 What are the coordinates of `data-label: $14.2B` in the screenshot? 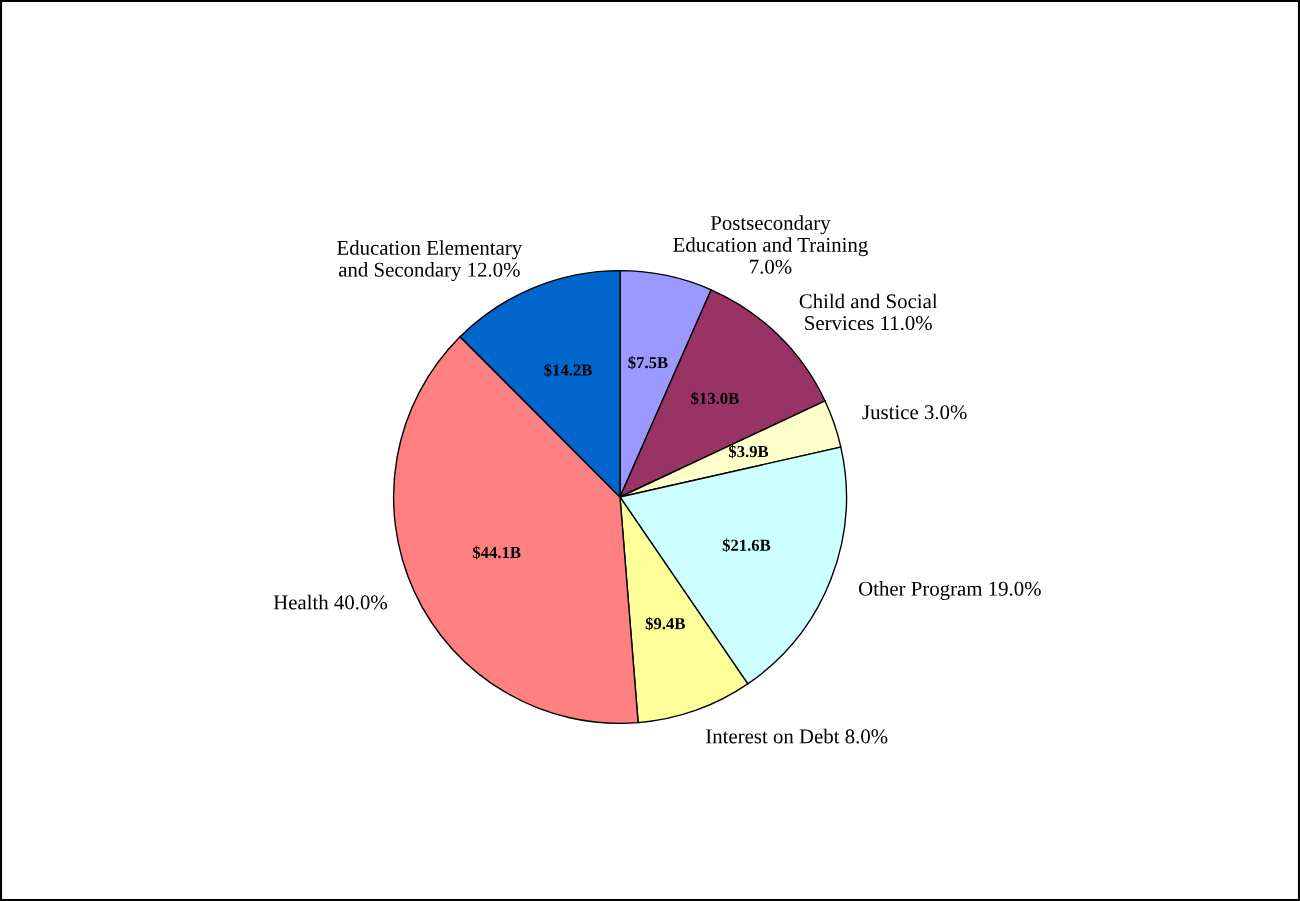 It's located at (568, 370).